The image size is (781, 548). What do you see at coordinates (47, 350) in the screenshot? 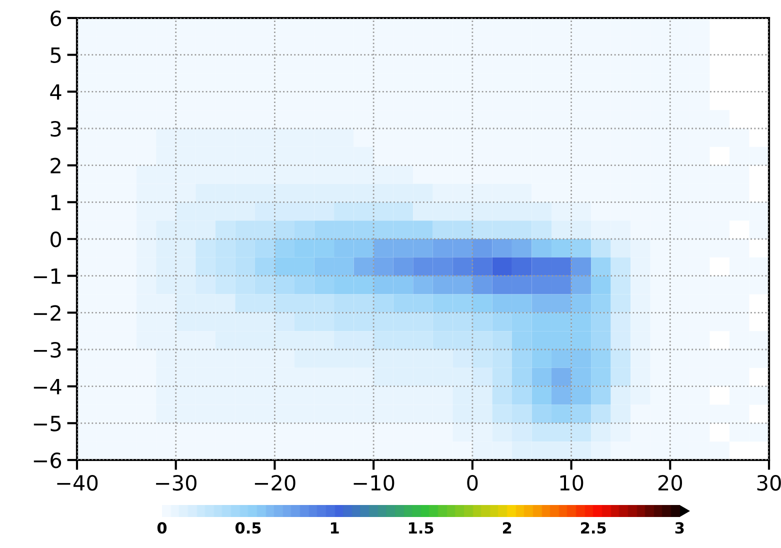
I see `y-tick-label: −3` at bounding box center [47, 350].